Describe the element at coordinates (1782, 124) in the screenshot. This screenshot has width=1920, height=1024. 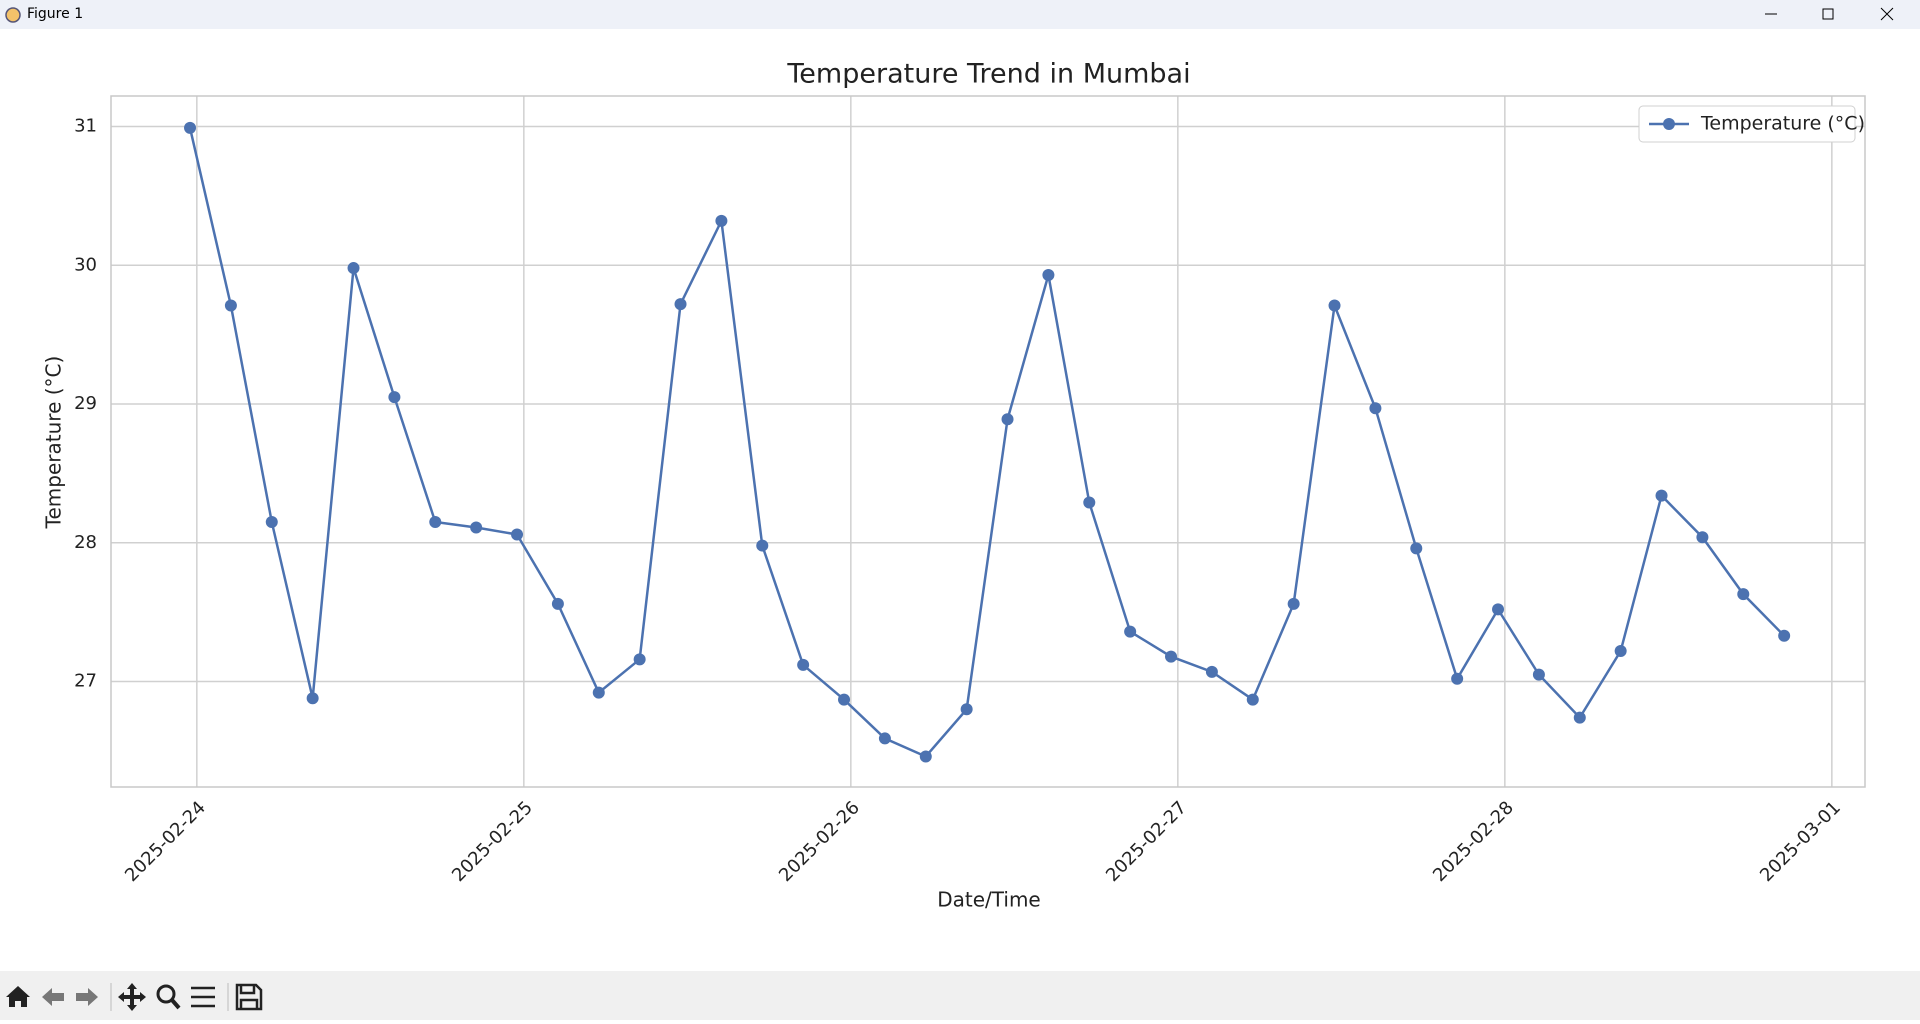
I see `legend-label: Temperature (°C)` at that location.